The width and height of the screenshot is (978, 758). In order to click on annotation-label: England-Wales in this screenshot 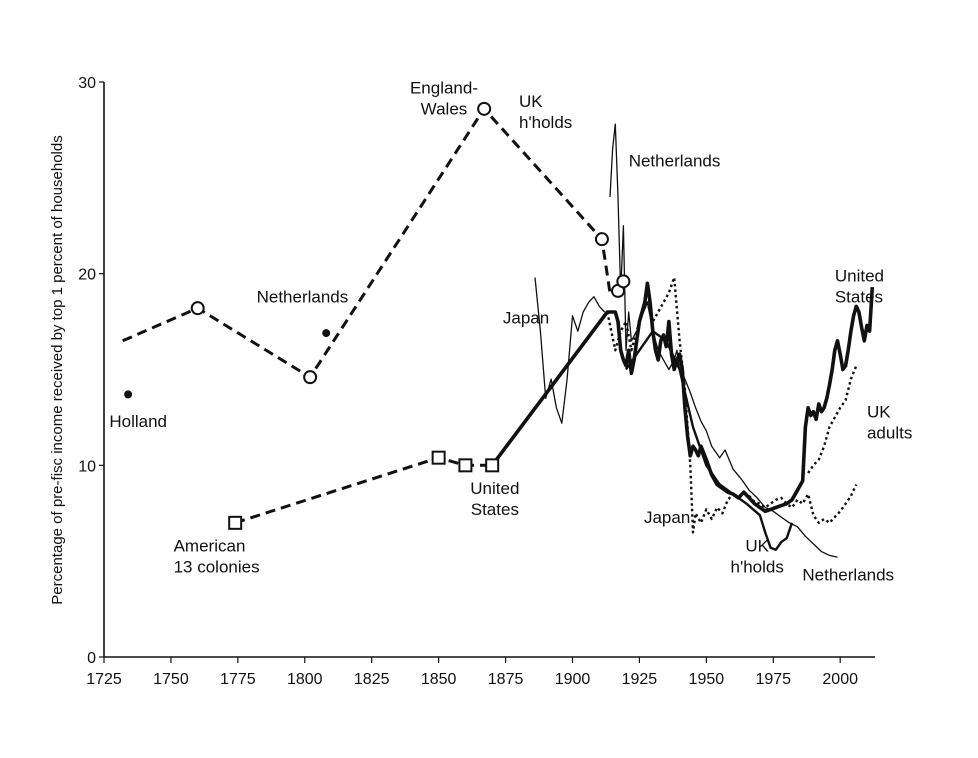, I will do `click(444, 99)`.